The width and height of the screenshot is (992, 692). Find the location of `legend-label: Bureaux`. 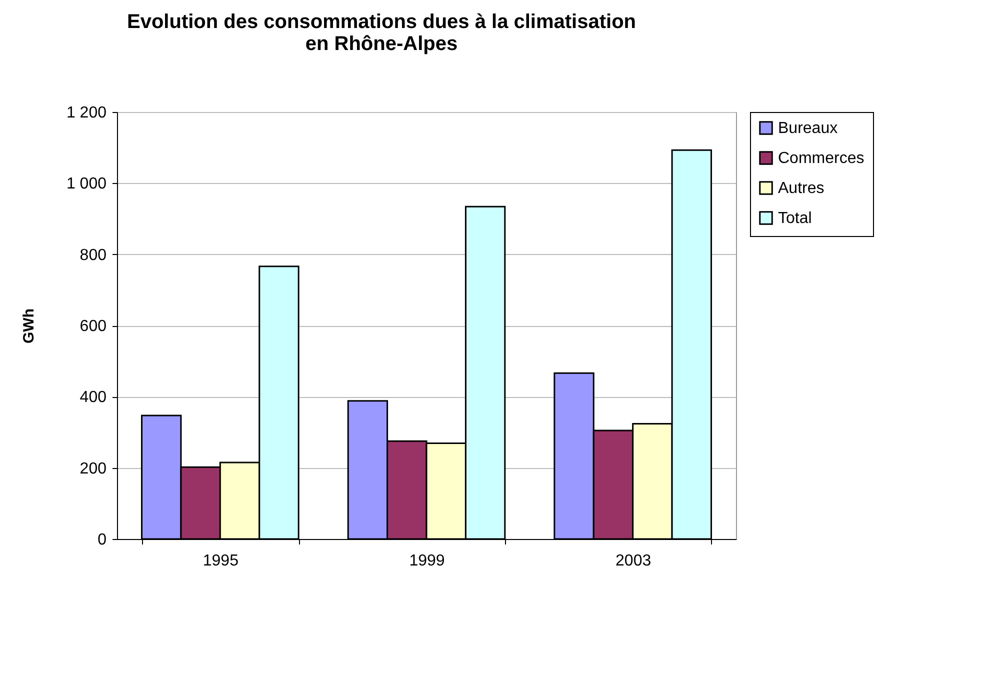

legend-label: Bureaux is located at coordinates (808, 128).